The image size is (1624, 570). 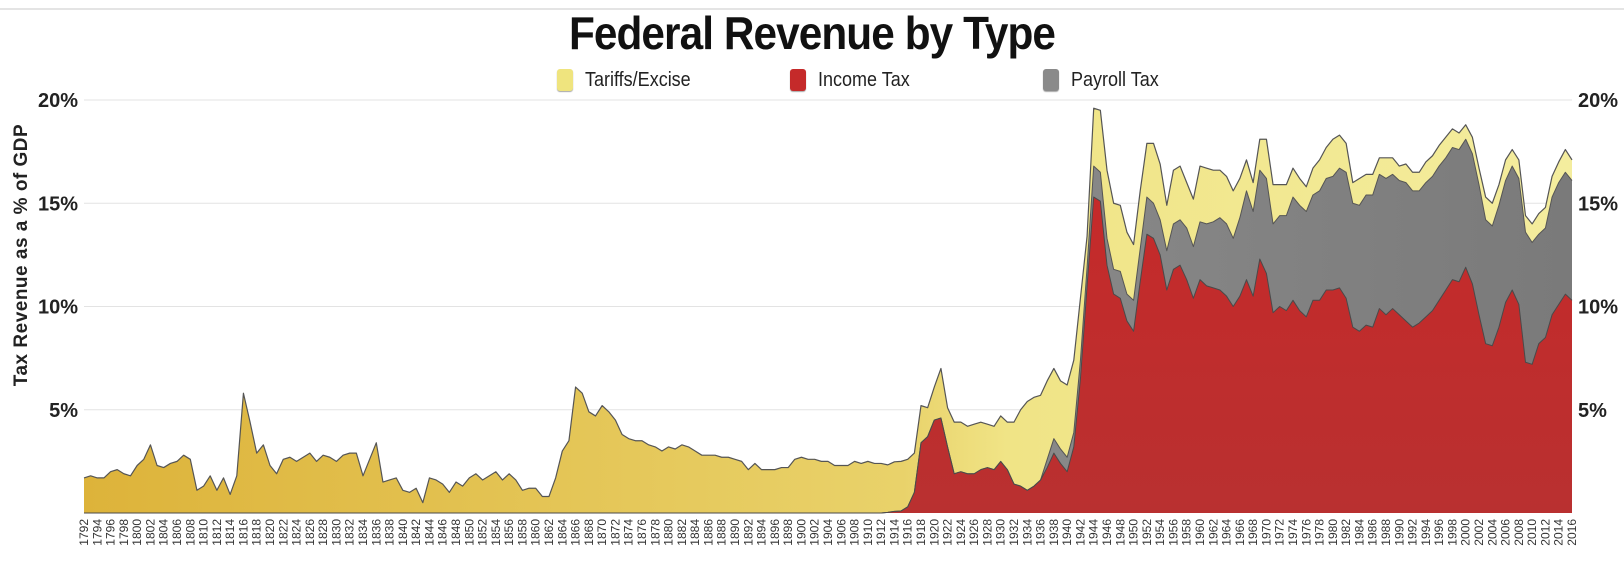 I want to click on x-tick-label: 1838, so click(x=390, y=532).